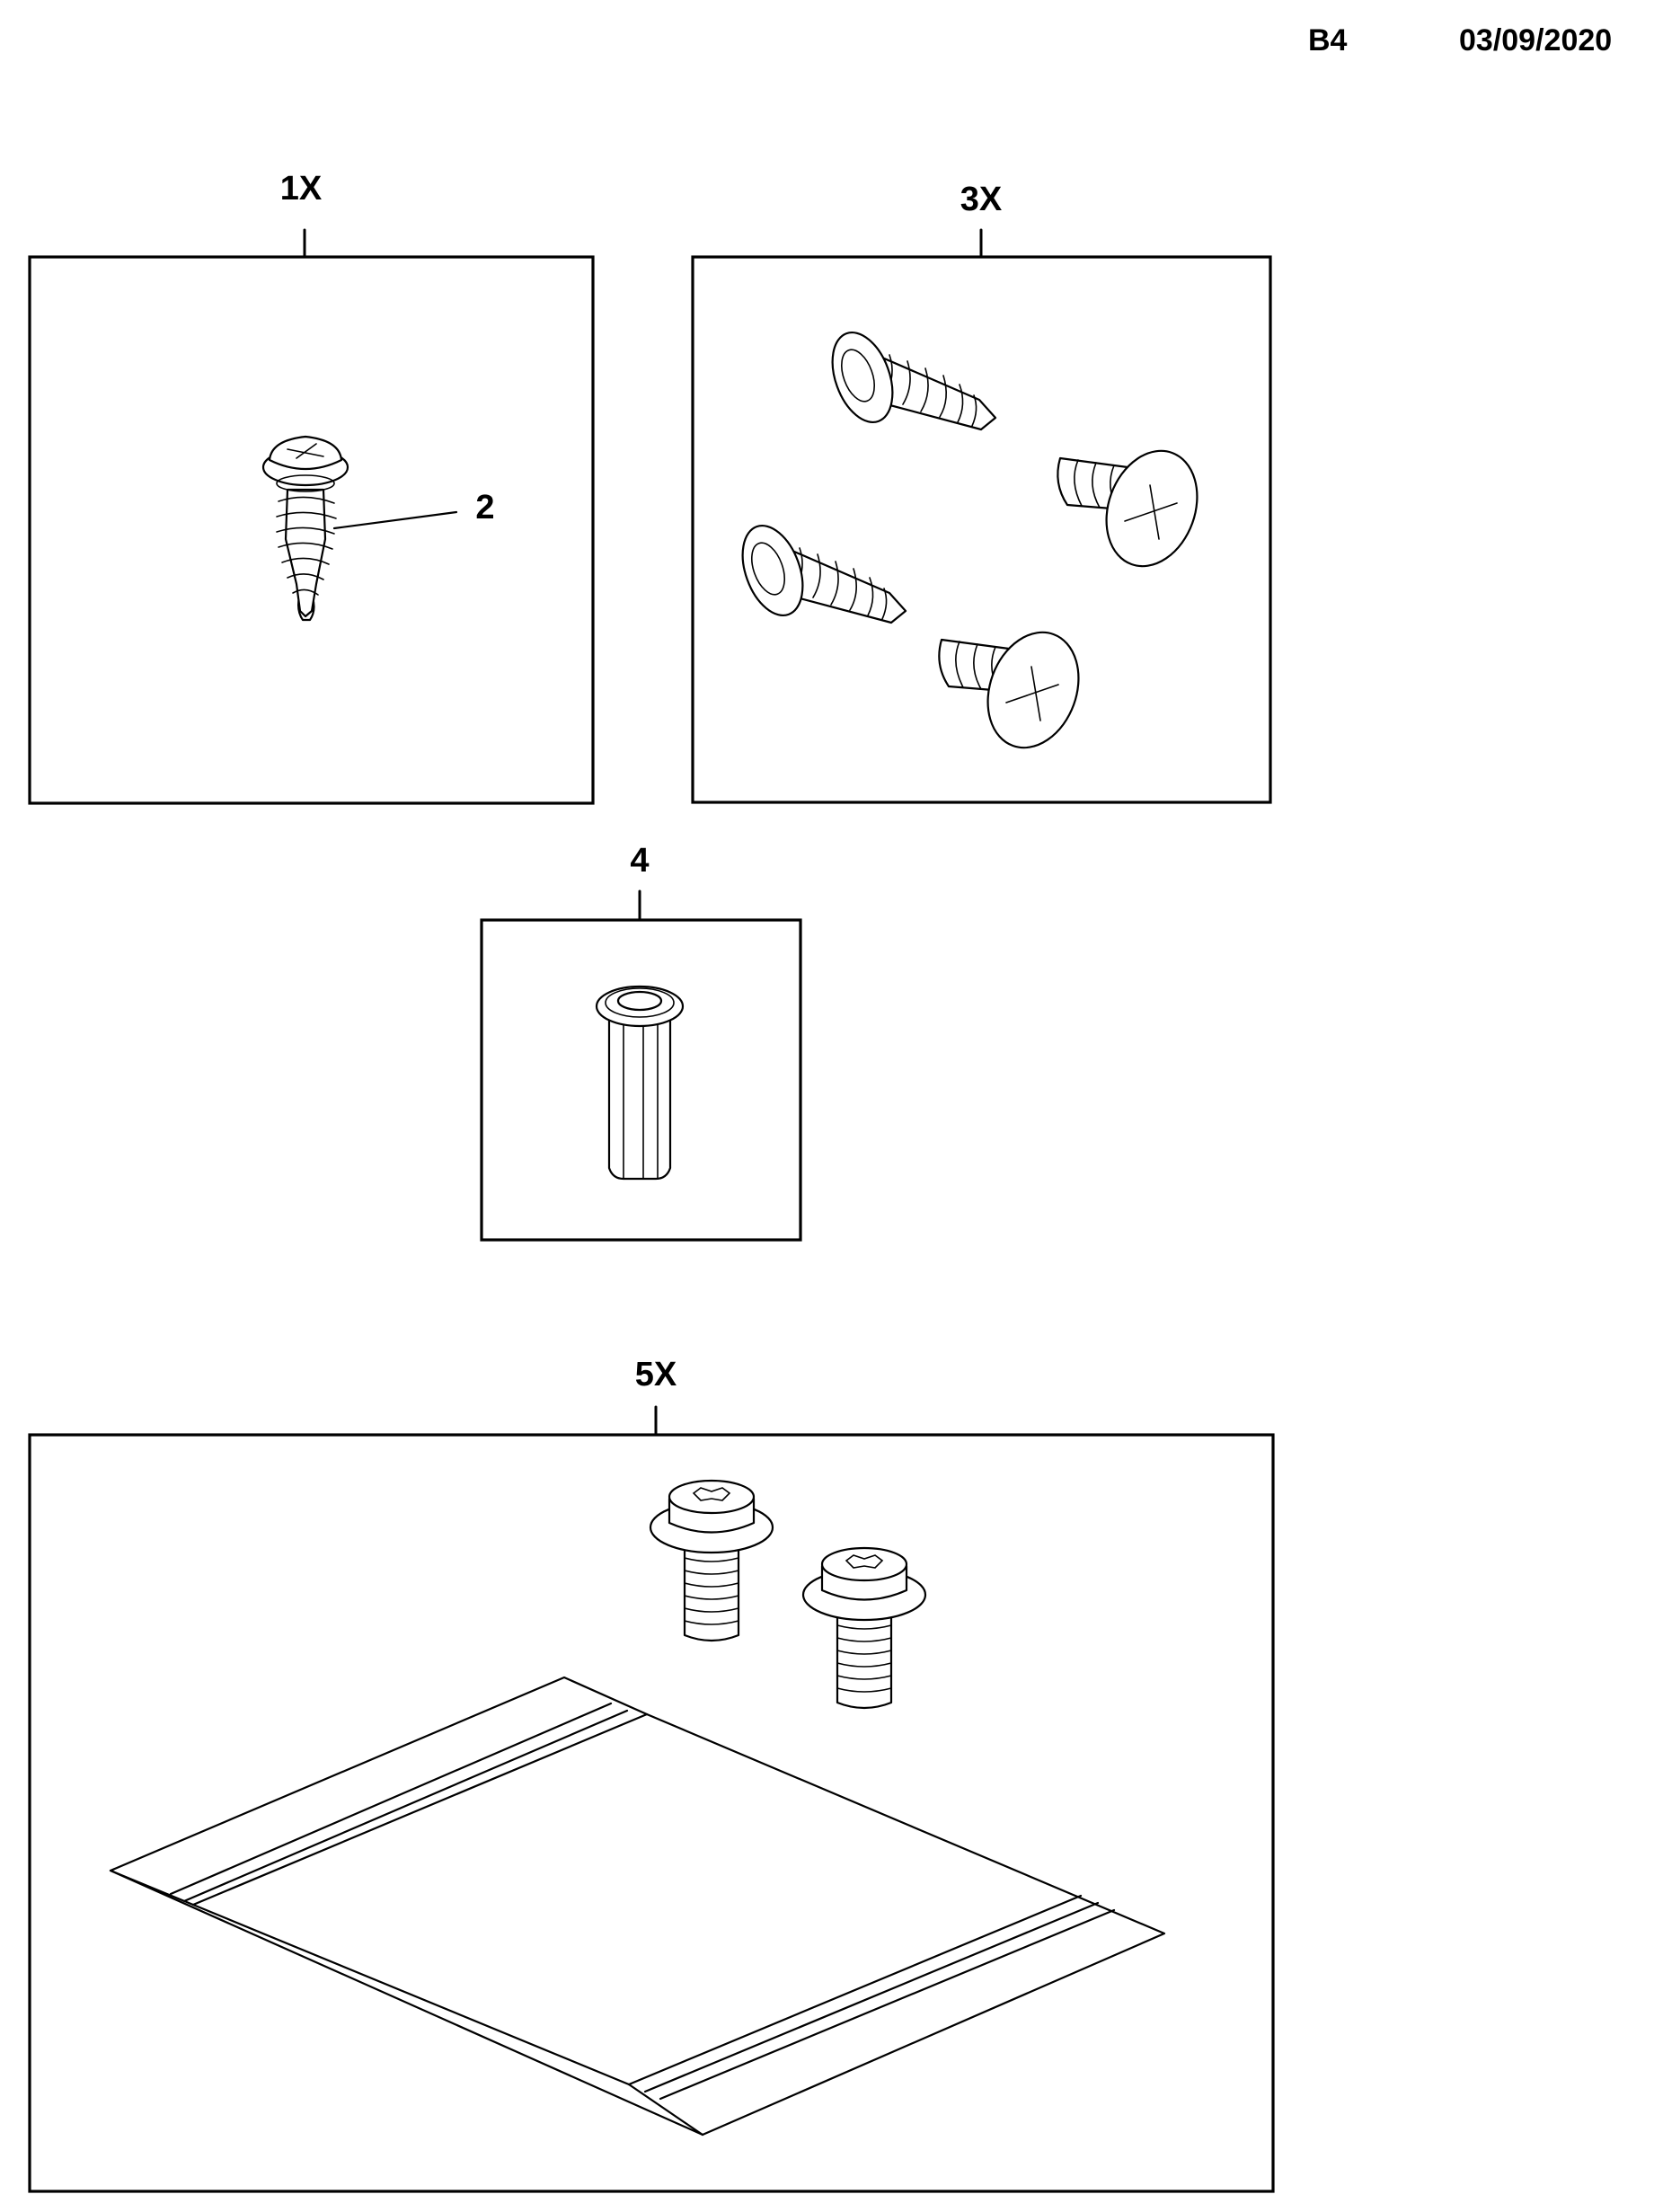  Describe the element at coordinates (637, 1906) in the screenshot. I see `floor-panel-icon` at that location.